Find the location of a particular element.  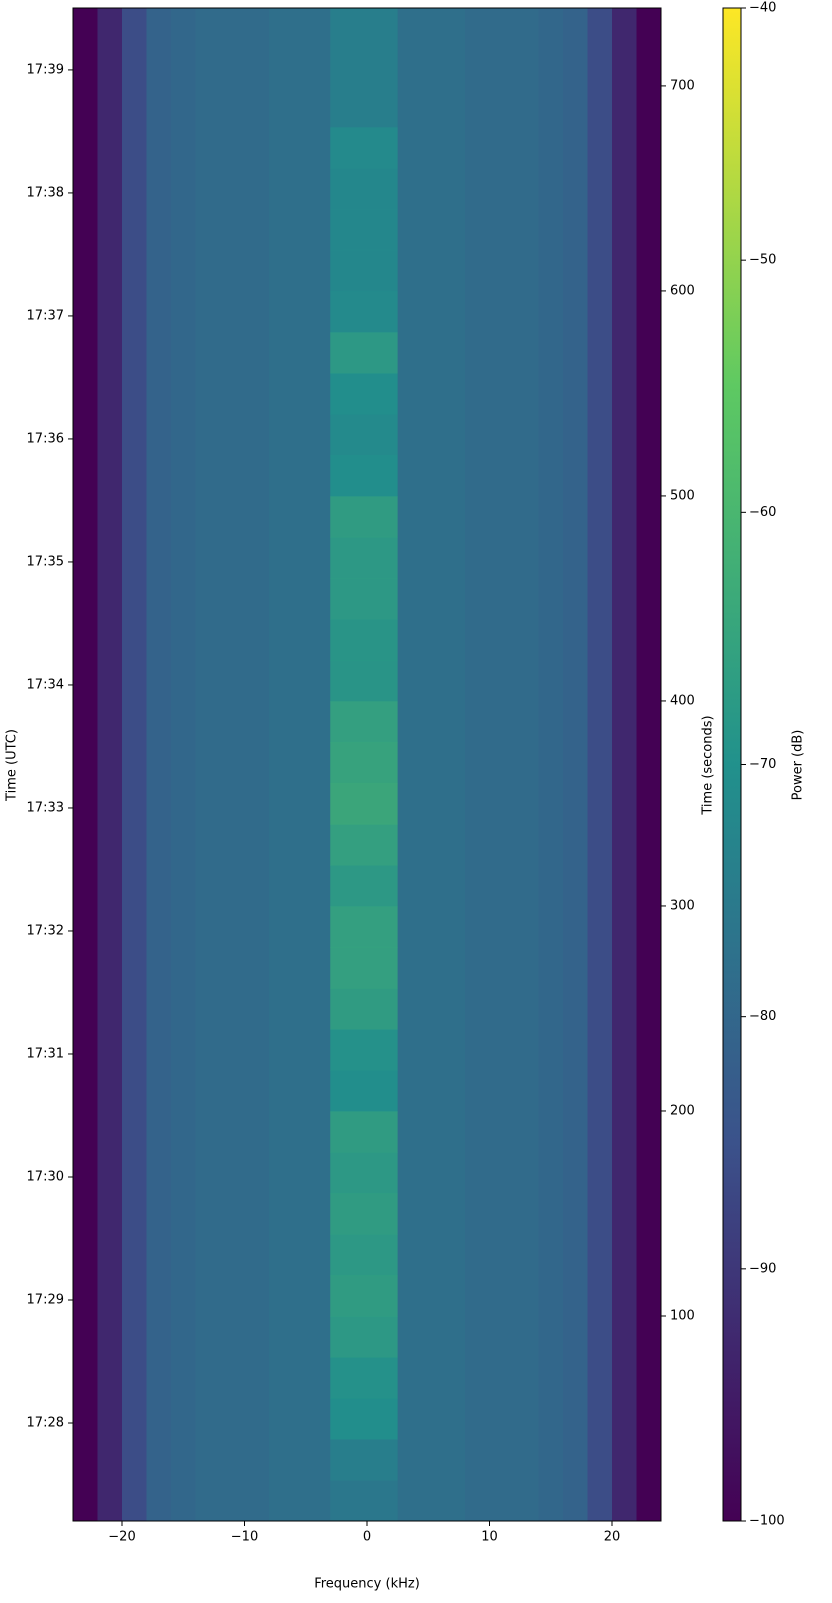

y-tick-label: 17:33 is located at coordinates (45, 807).